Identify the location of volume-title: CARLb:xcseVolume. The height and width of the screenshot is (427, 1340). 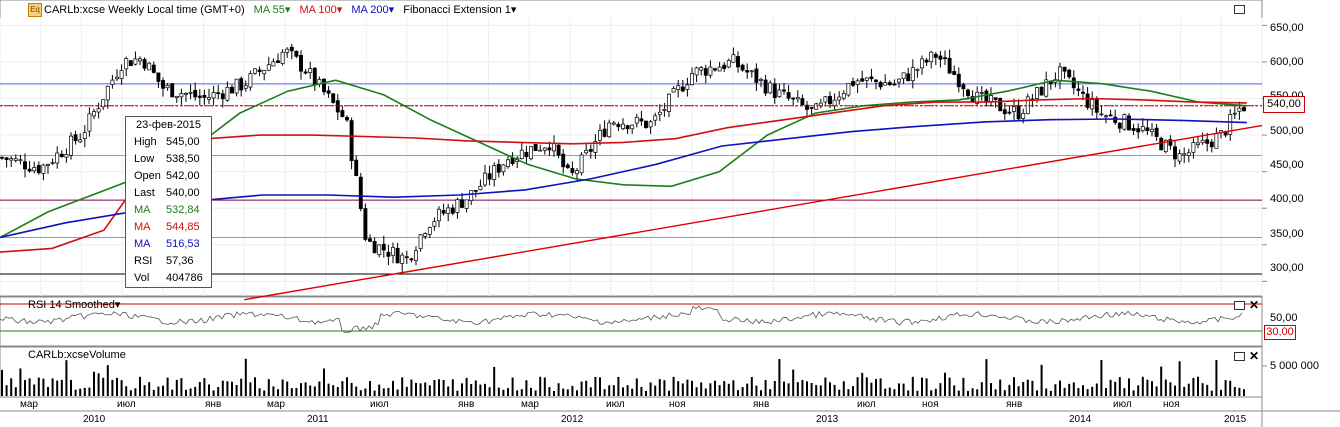
(77, 355).